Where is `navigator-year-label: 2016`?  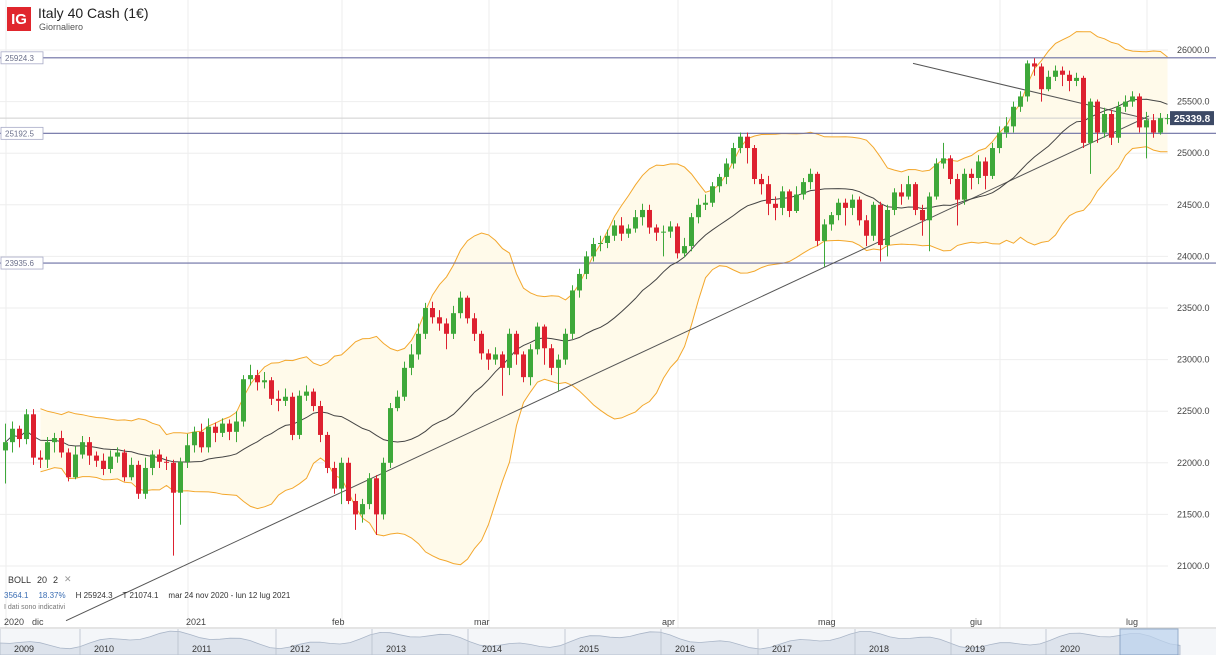 navigator-year-label: 2016 is located at coordinates (685, 649).